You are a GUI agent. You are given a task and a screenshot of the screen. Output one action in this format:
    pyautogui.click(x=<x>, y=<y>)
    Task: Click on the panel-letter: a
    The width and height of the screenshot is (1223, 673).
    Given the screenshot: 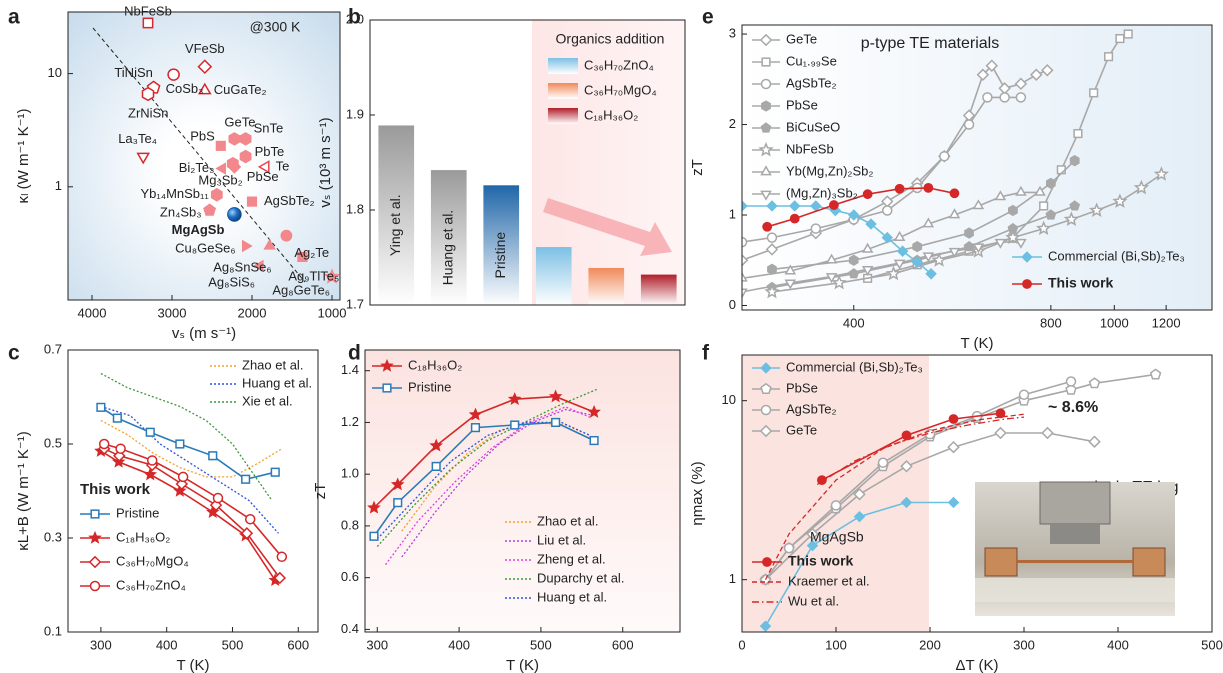 What is the action you would take?
    pyautogui.click(x=14, y=17)
    